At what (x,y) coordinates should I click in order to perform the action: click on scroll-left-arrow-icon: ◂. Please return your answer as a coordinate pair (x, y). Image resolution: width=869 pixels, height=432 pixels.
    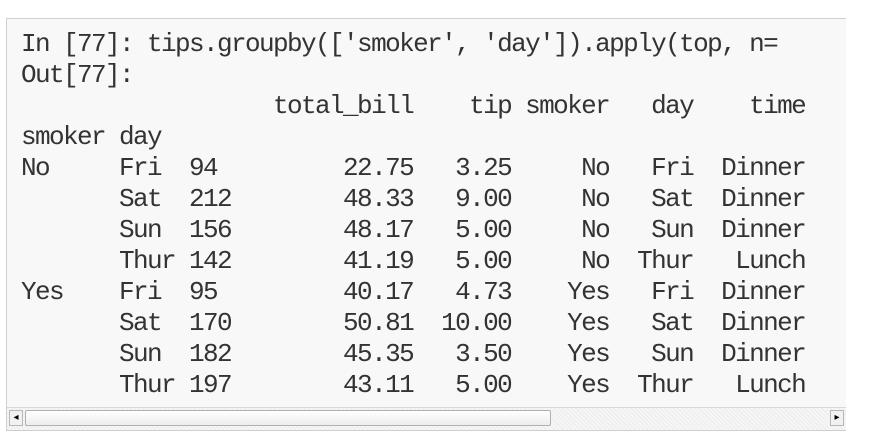
    Looking at the image, I should click on (16, 418).